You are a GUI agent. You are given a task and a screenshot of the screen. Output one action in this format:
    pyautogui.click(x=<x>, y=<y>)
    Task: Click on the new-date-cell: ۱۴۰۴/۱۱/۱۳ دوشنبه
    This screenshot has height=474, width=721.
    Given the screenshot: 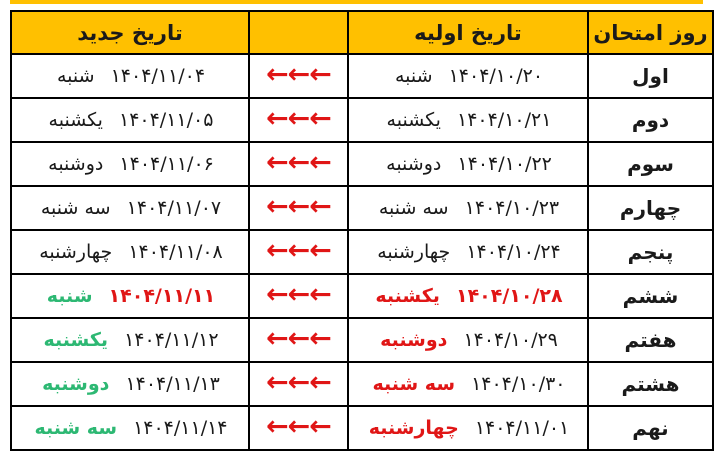 What is the action you would take?
    pyautogui.click(x=130, y=384)
    